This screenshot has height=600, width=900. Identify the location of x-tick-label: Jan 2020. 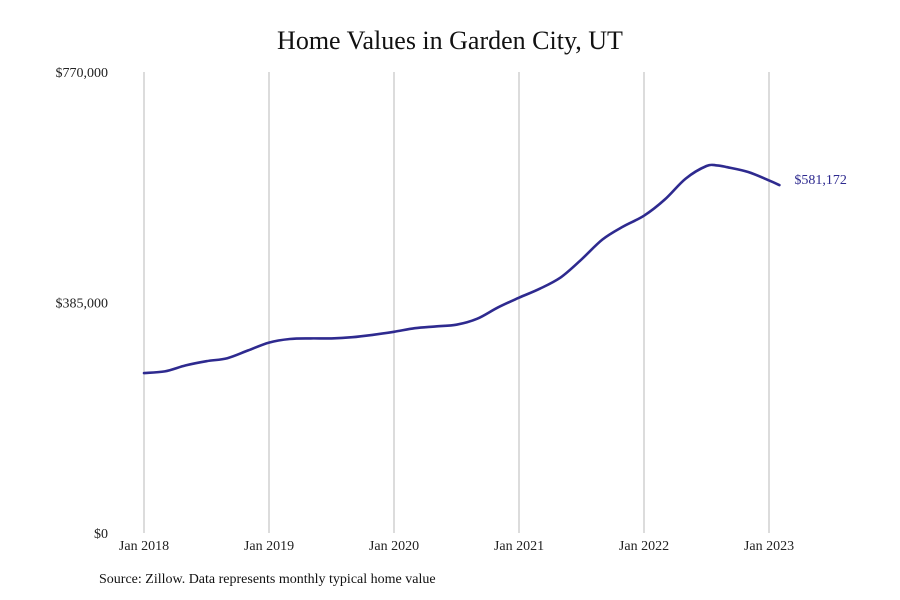
(394, 546).